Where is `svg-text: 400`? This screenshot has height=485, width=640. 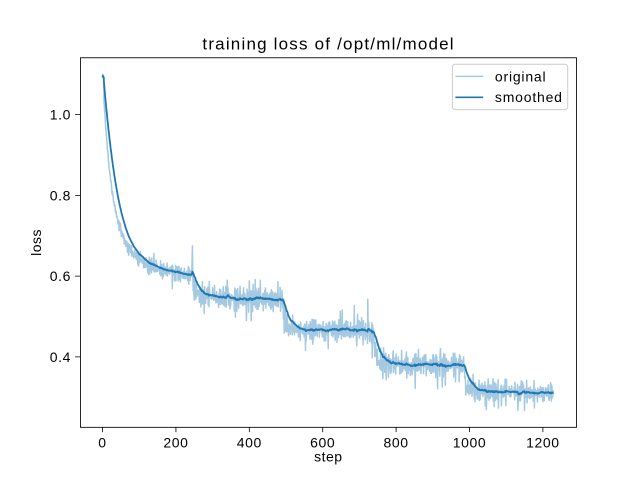 svg-text: 400 is located at coordinates (249, 443).